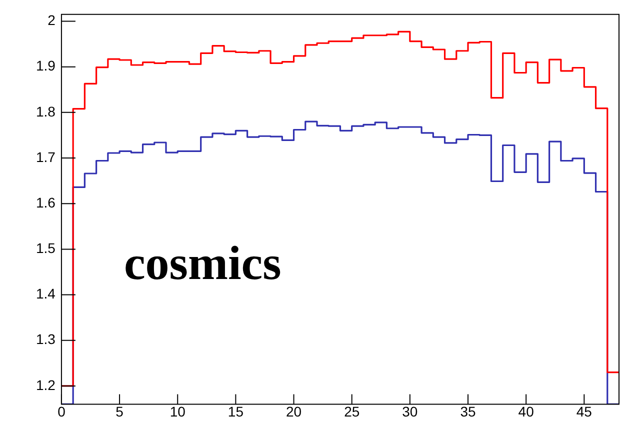 Image resolution: width=626 pixels, height=421 pixels. What do you see at coordinates (120, 411) in the screenshot?
I see `x-tick-label: 5` at bounding box center [120, 411].